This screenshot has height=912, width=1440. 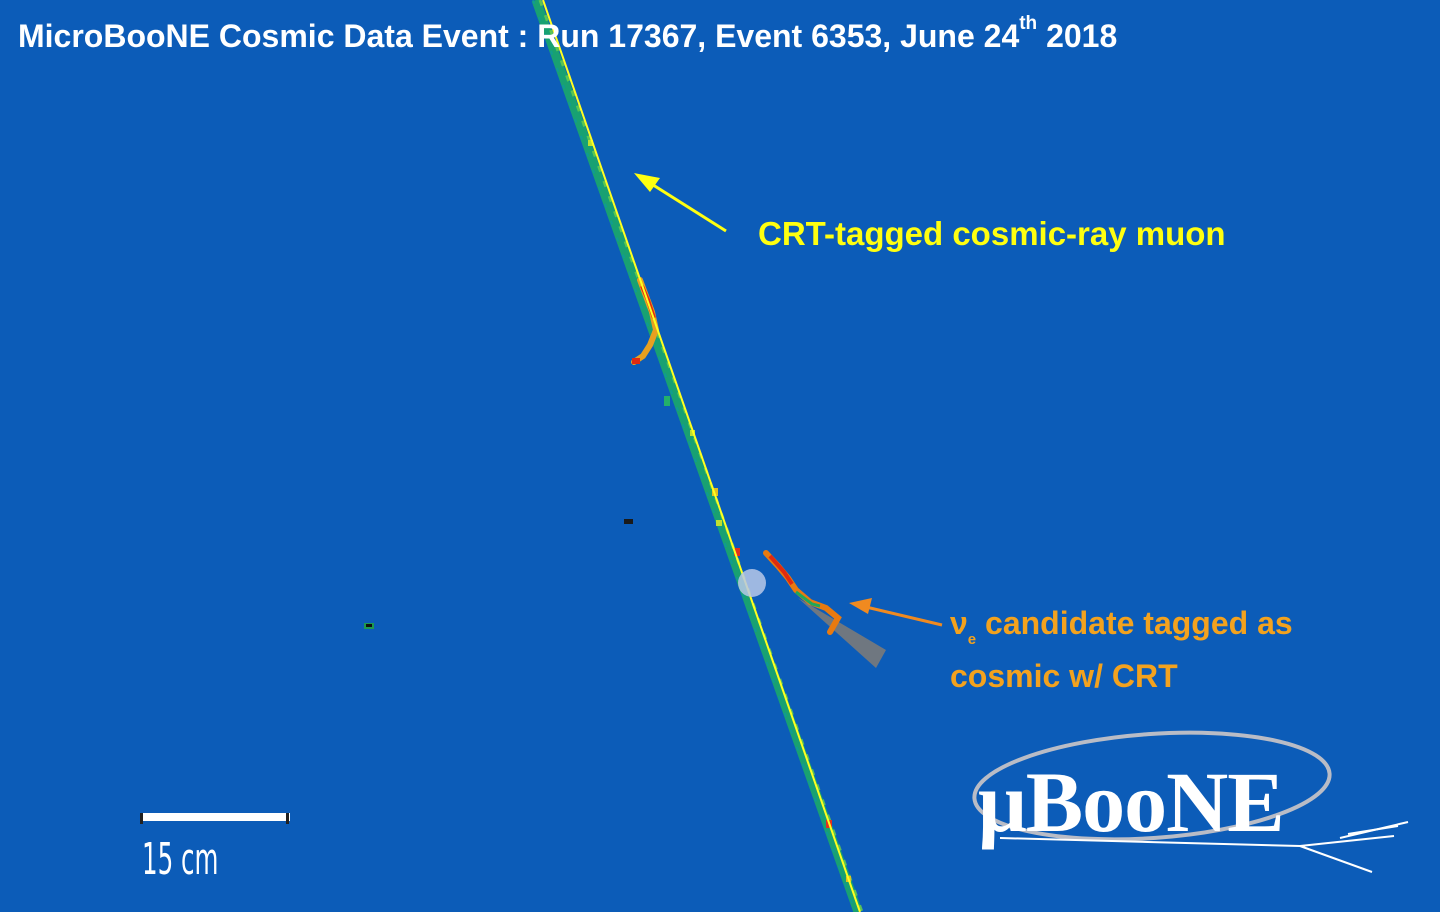 What do you see at coordinates (972, 639) in the screenshot?
I see `nue-subscript: e` at bounding box center [972, 639].